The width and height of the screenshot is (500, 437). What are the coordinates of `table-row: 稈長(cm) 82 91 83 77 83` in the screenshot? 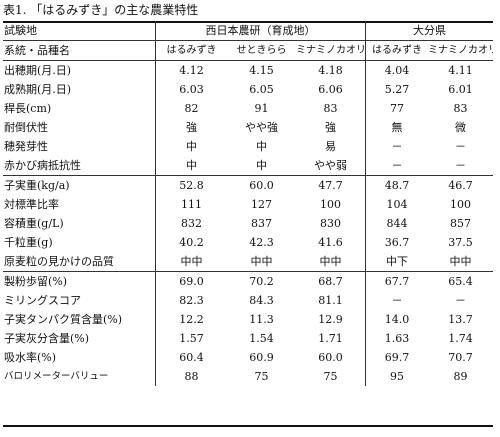 It's located at (248, 108).